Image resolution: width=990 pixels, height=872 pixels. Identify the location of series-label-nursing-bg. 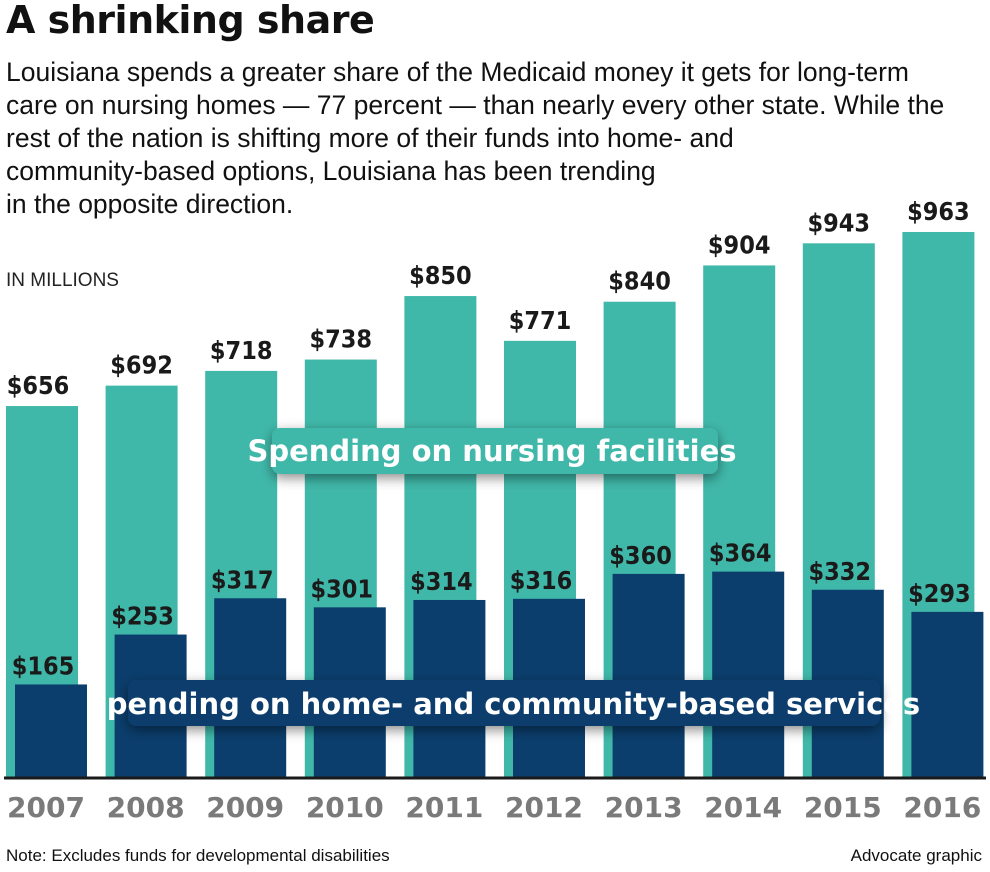
(495, 451).